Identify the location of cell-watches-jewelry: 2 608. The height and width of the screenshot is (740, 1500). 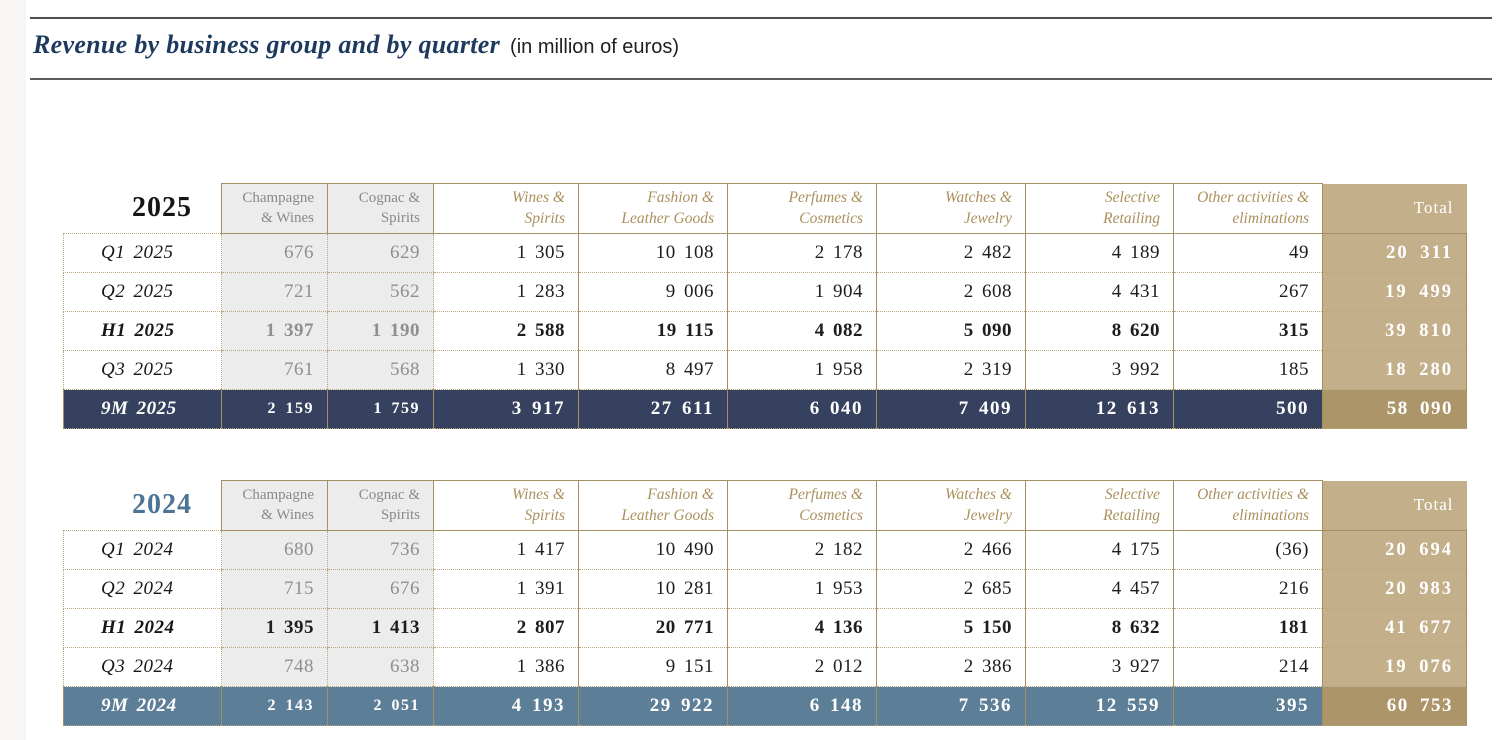
(951, 292).